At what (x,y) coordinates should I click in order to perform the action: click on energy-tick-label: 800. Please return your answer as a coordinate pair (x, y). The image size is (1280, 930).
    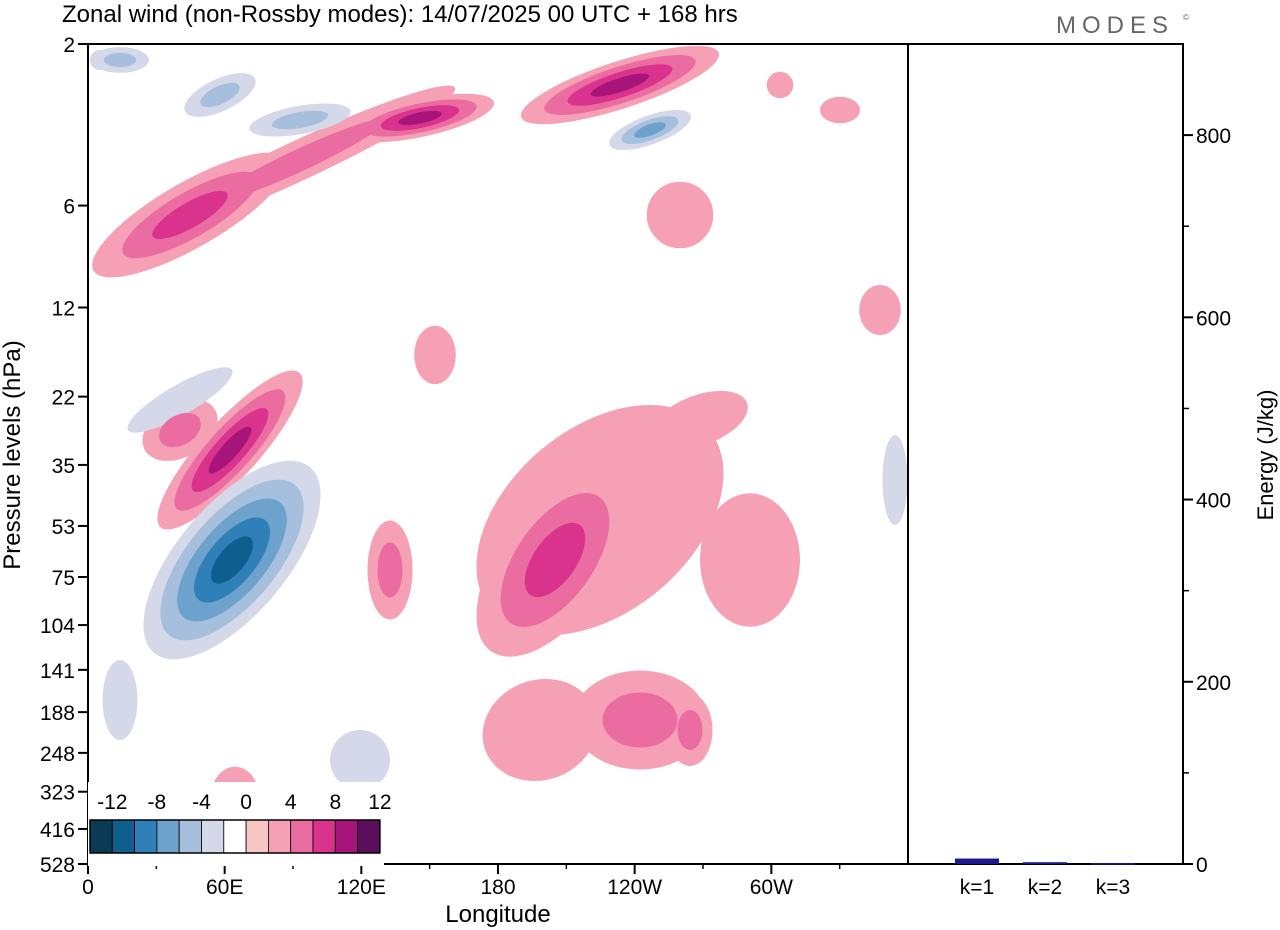
    Looking at the image, I should click on (1213, 136).